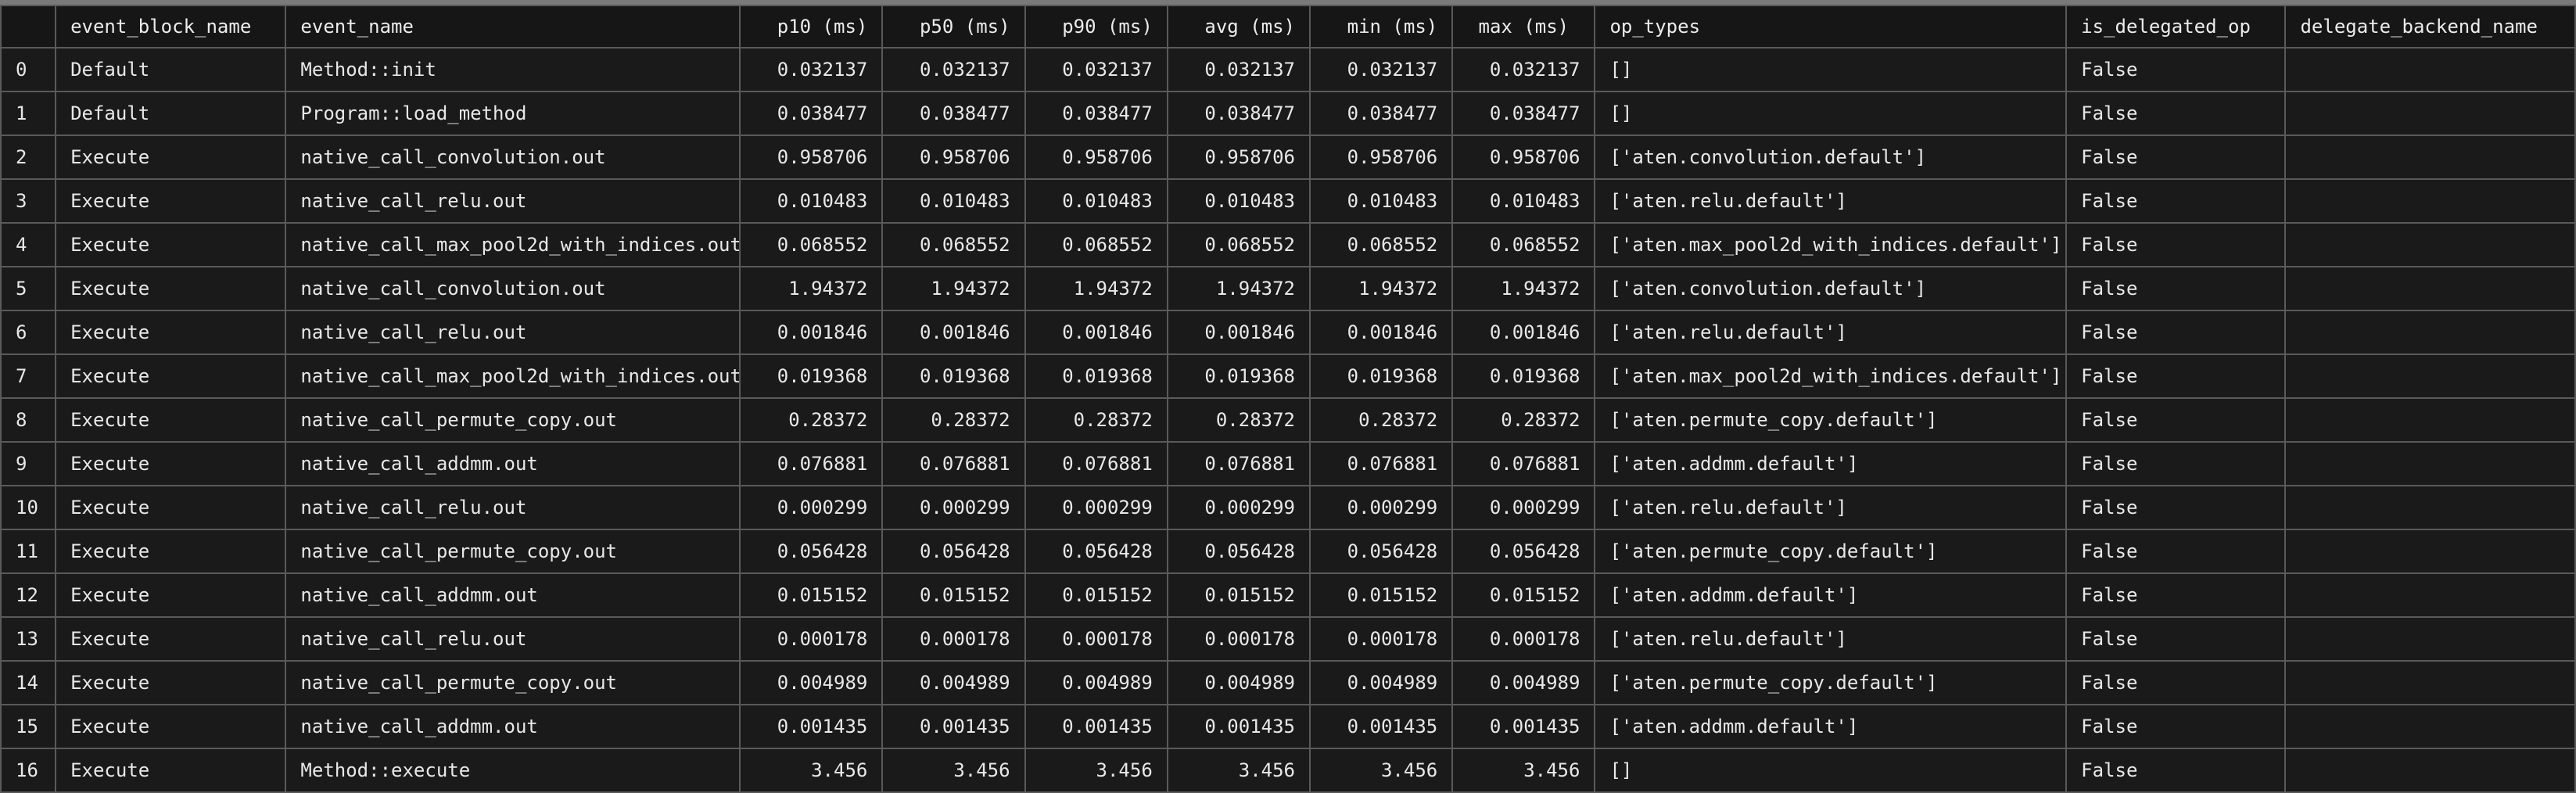  I want to click on cell-event-name: native_call_max_pool2d_with_indices.out, so click(513, 244).